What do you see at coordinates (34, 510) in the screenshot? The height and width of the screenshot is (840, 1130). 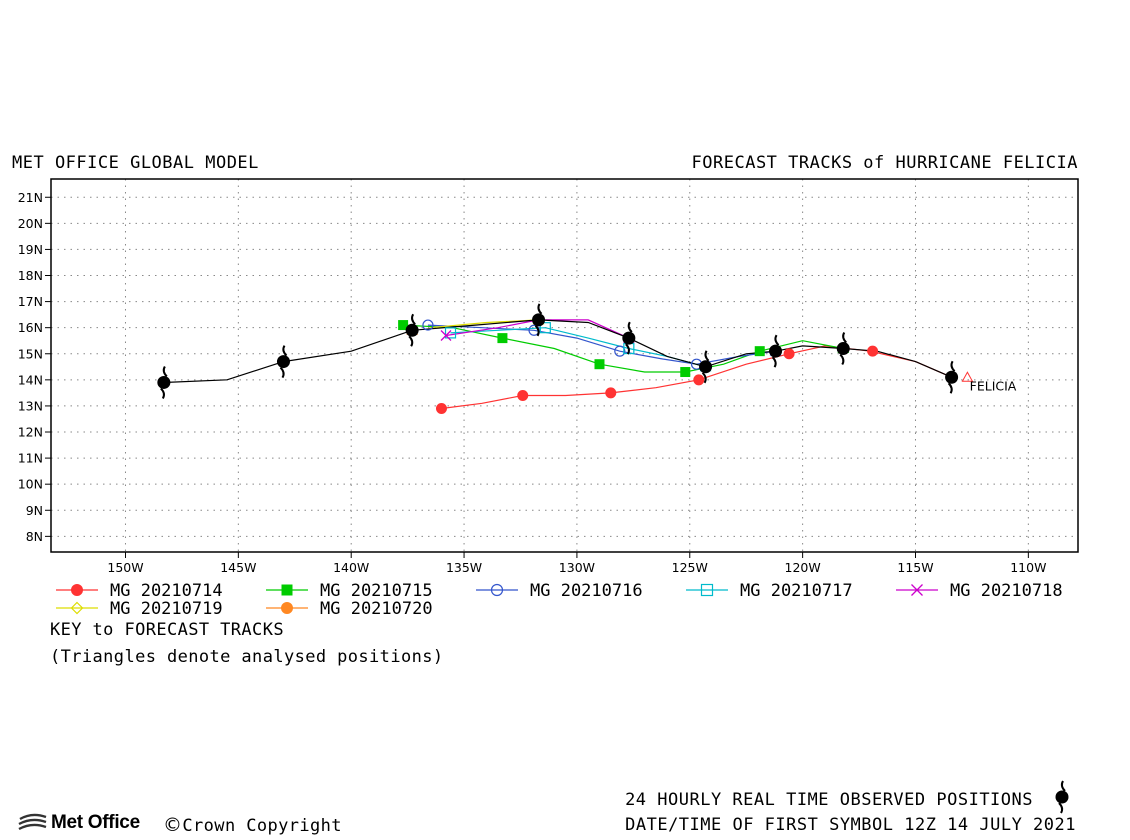 I see `y-tick-label: 9N` at bounding box center [34, 510].